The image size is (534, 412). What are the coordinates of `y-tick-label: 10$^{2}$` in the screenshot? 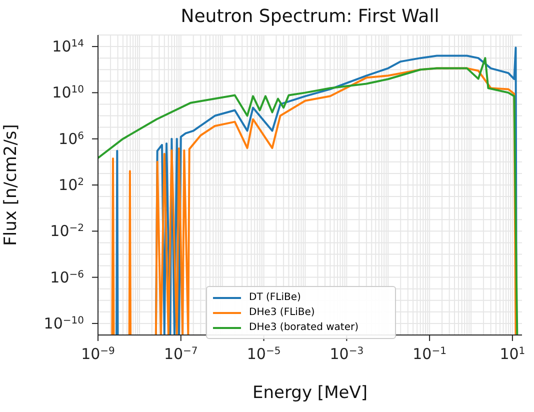 It's located at (71, 185).